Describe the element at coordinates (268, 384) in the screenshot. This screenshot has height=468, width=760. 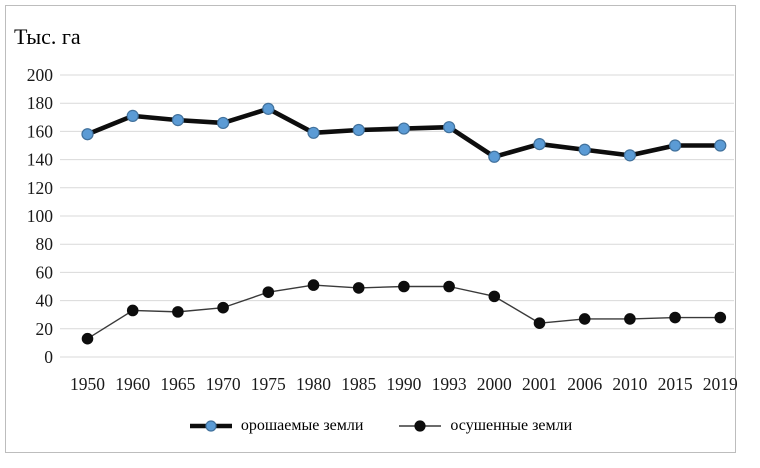
I see `x-axis-tick-label: 1975` at that location.